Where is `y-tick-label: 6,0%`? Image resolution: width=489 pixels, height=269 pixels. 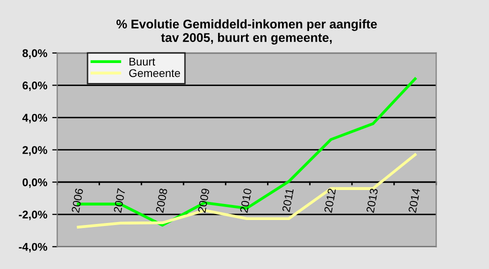
y-tick-label: 6,0% is located at coordinates (35, 87).